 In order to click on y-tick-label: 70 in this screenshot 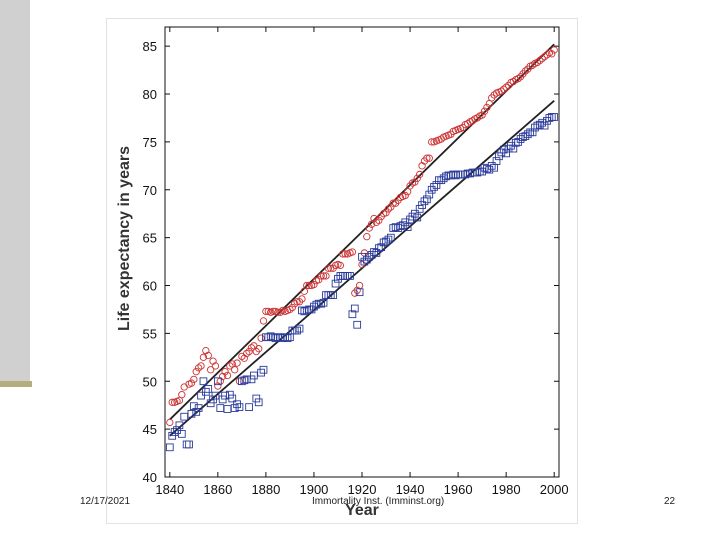, I will do `click(150, 190)`.